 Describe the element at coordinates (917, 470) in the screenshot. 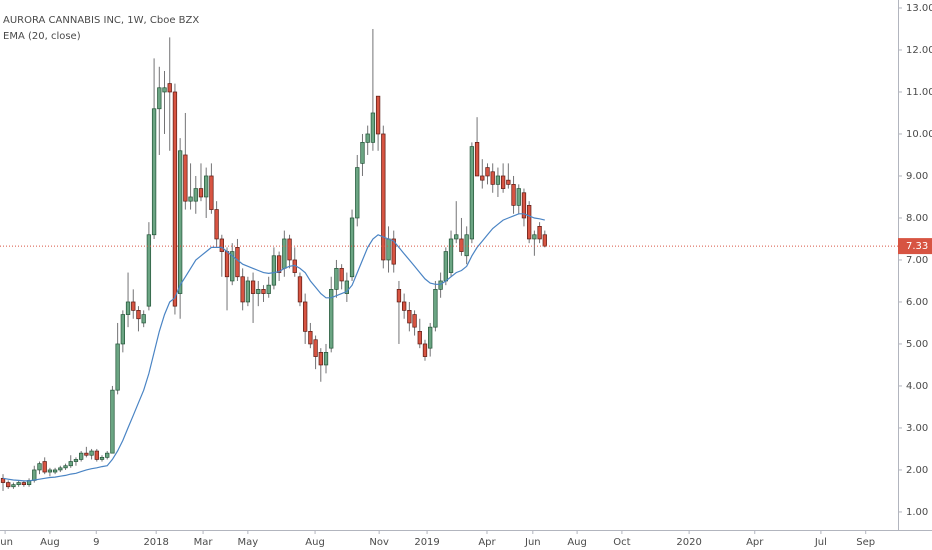

I see `y-tick-label: 2.00` at that location.